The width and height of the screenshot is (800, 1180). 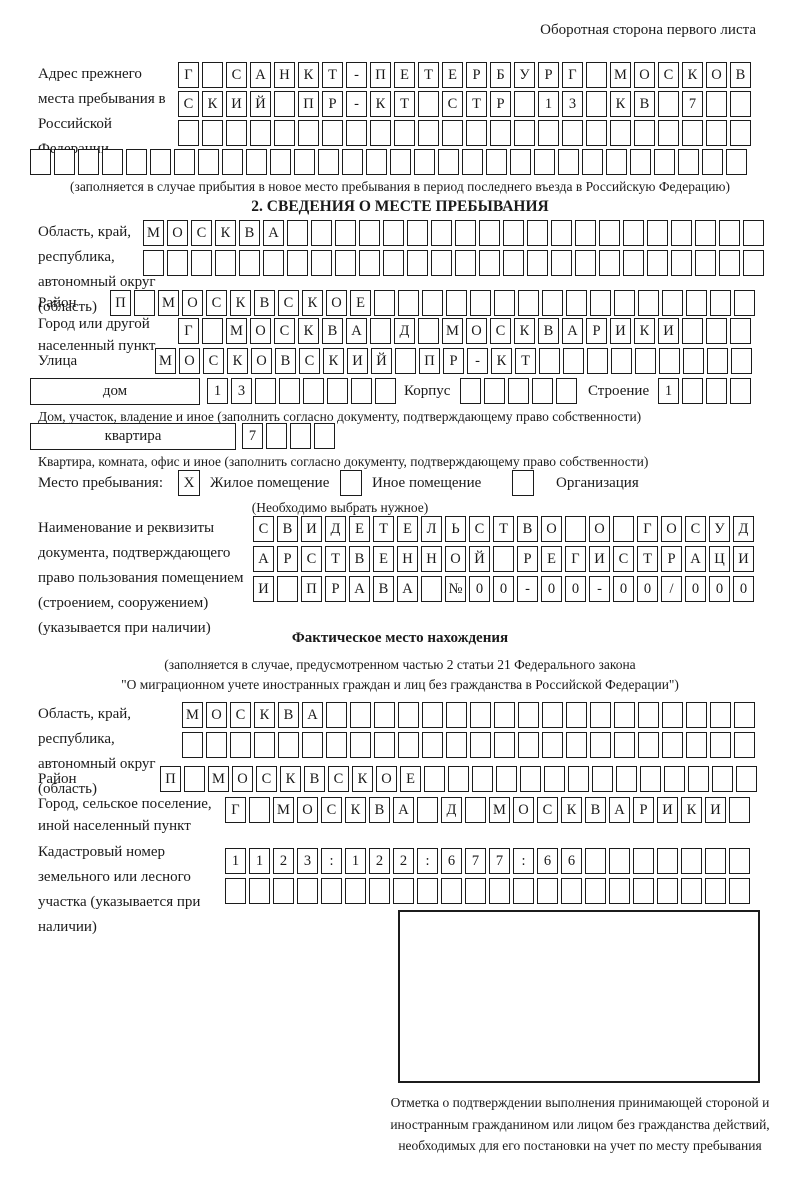 What do you see at coordinates (572, 104) in the screenshot?
I see `char-cell: 3` at bounding box center [572, 104].